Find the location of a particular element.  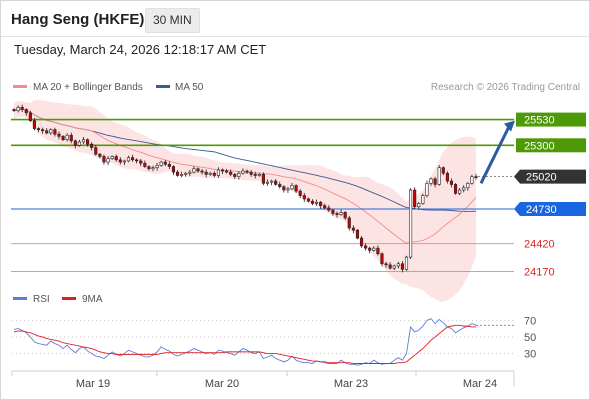

legend-swatch-ma50 is located at coordinates (163, 86).